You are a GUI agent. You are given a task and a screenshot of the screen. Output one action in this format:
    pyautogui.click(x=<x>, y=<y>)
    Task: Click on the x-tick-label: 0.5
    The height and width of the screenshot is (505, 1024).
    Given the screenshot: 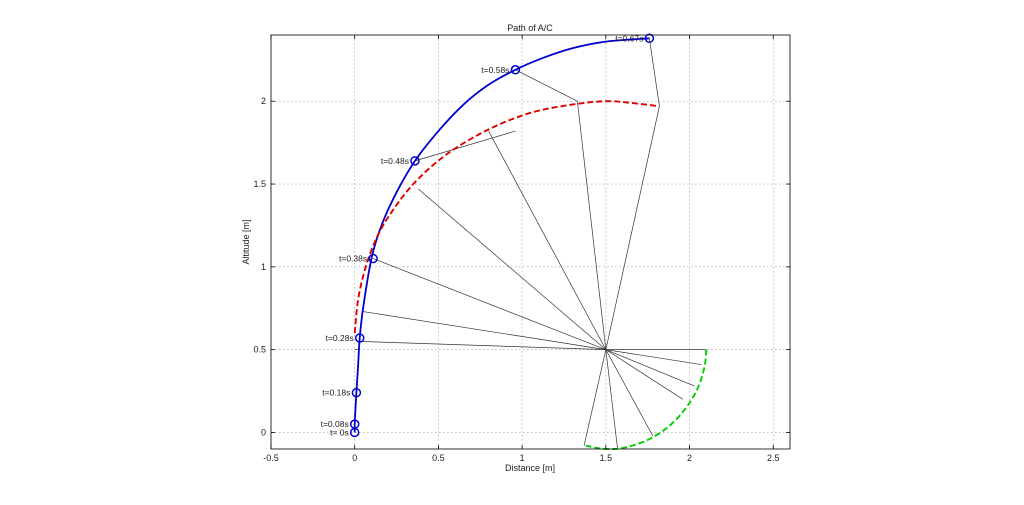 What is the action you would take?
    pyautogui.click(x=438, y=458)
    